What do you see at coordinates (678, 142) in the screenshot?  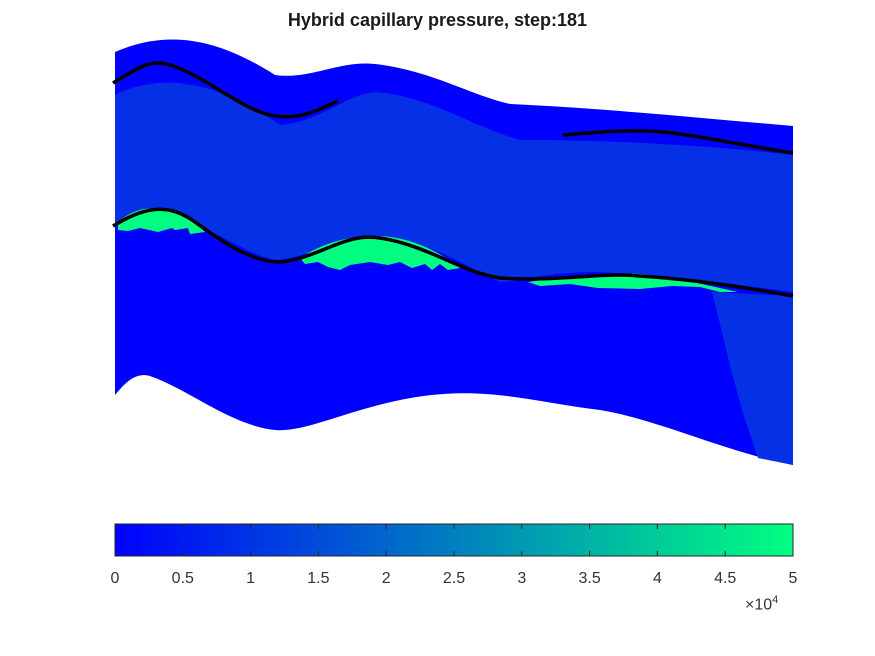 I see `overlay-line-top-right` at bounding box center [678, 142].